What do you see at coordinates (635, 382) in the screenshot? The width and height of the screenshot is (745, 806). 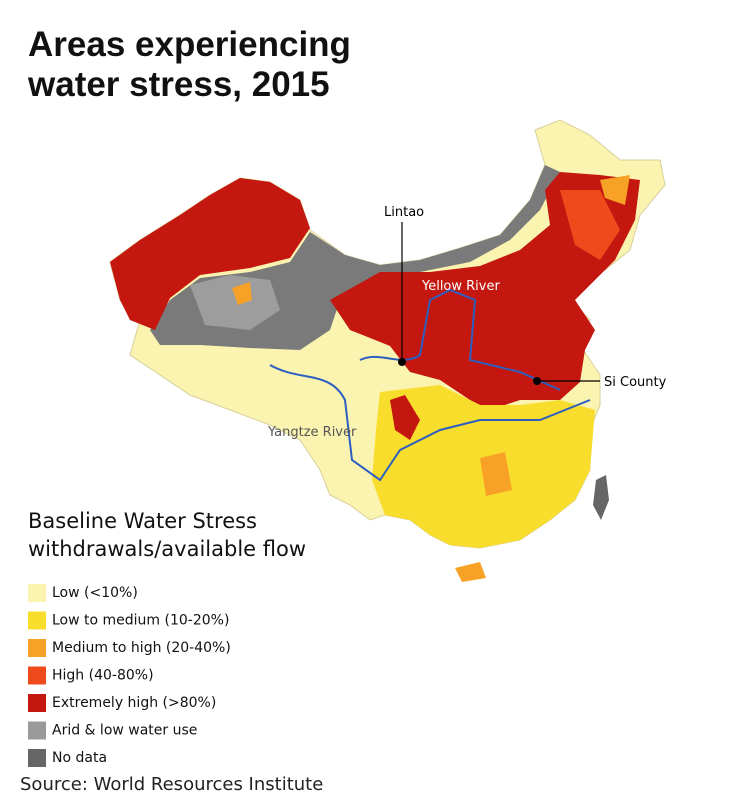 I see `place-label: Si County` at bounding box center [635, 382].